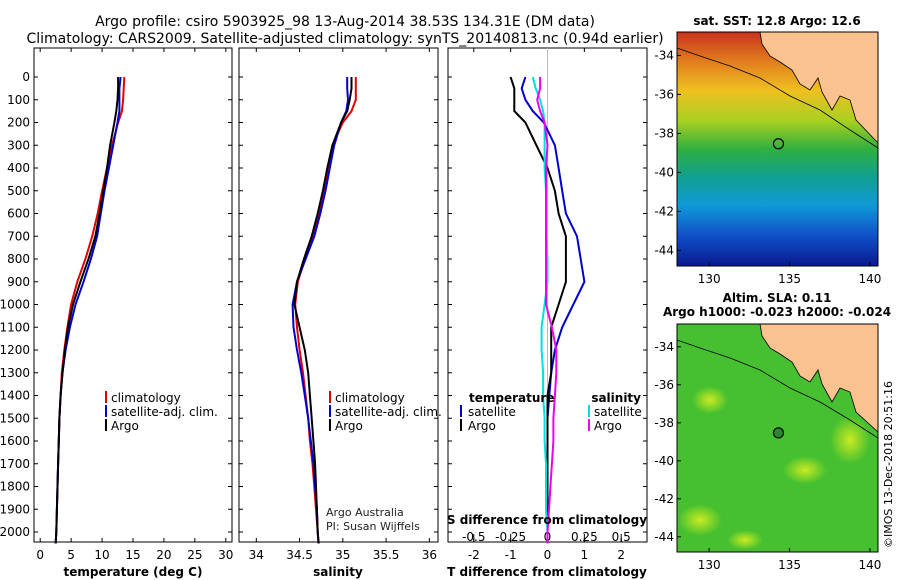 The height and width of the screenshot is (580, 900). Describe the element at coordinates (132, 555) in the screenshot. I see `x-tick-label: 15` at that location.